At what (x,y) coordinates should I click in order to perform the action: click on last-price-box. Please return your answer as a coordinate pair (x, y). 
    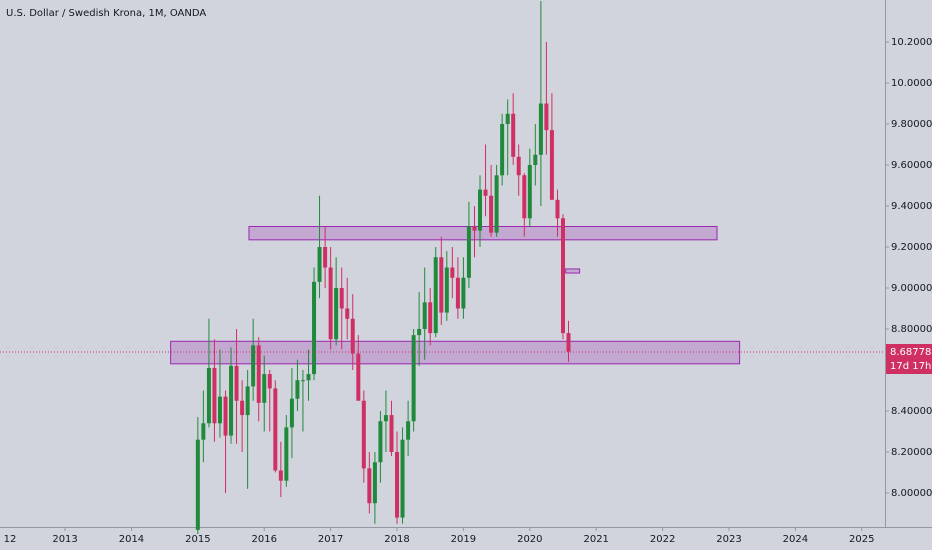
    Looking at the image, I should click on (909, 358).